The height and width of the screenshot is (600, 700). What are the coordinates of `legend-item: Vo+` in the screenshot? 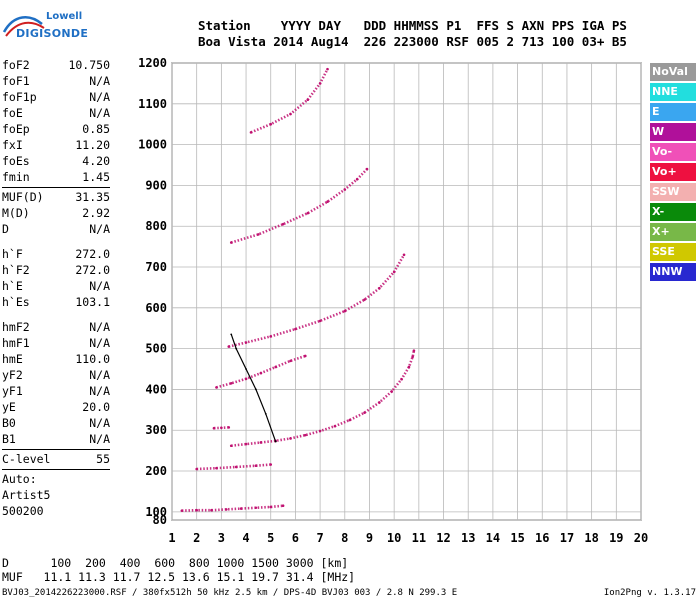 It's located at (673, 172).